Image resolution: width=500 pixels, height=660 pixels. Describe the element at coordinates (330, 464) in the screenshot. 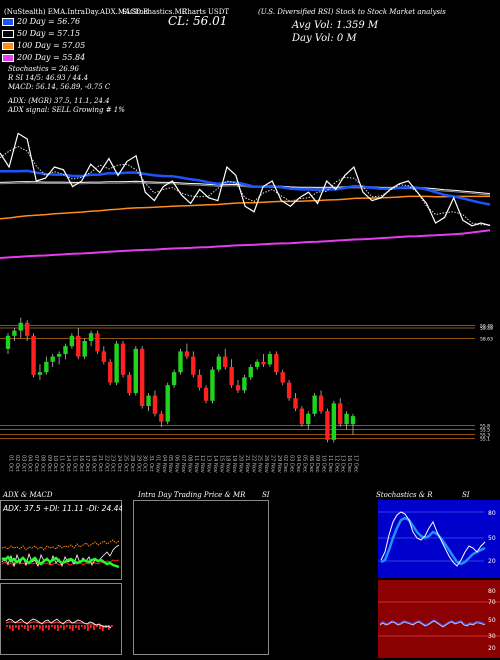

I see `x-tick-label: 11 Dec` at that location.